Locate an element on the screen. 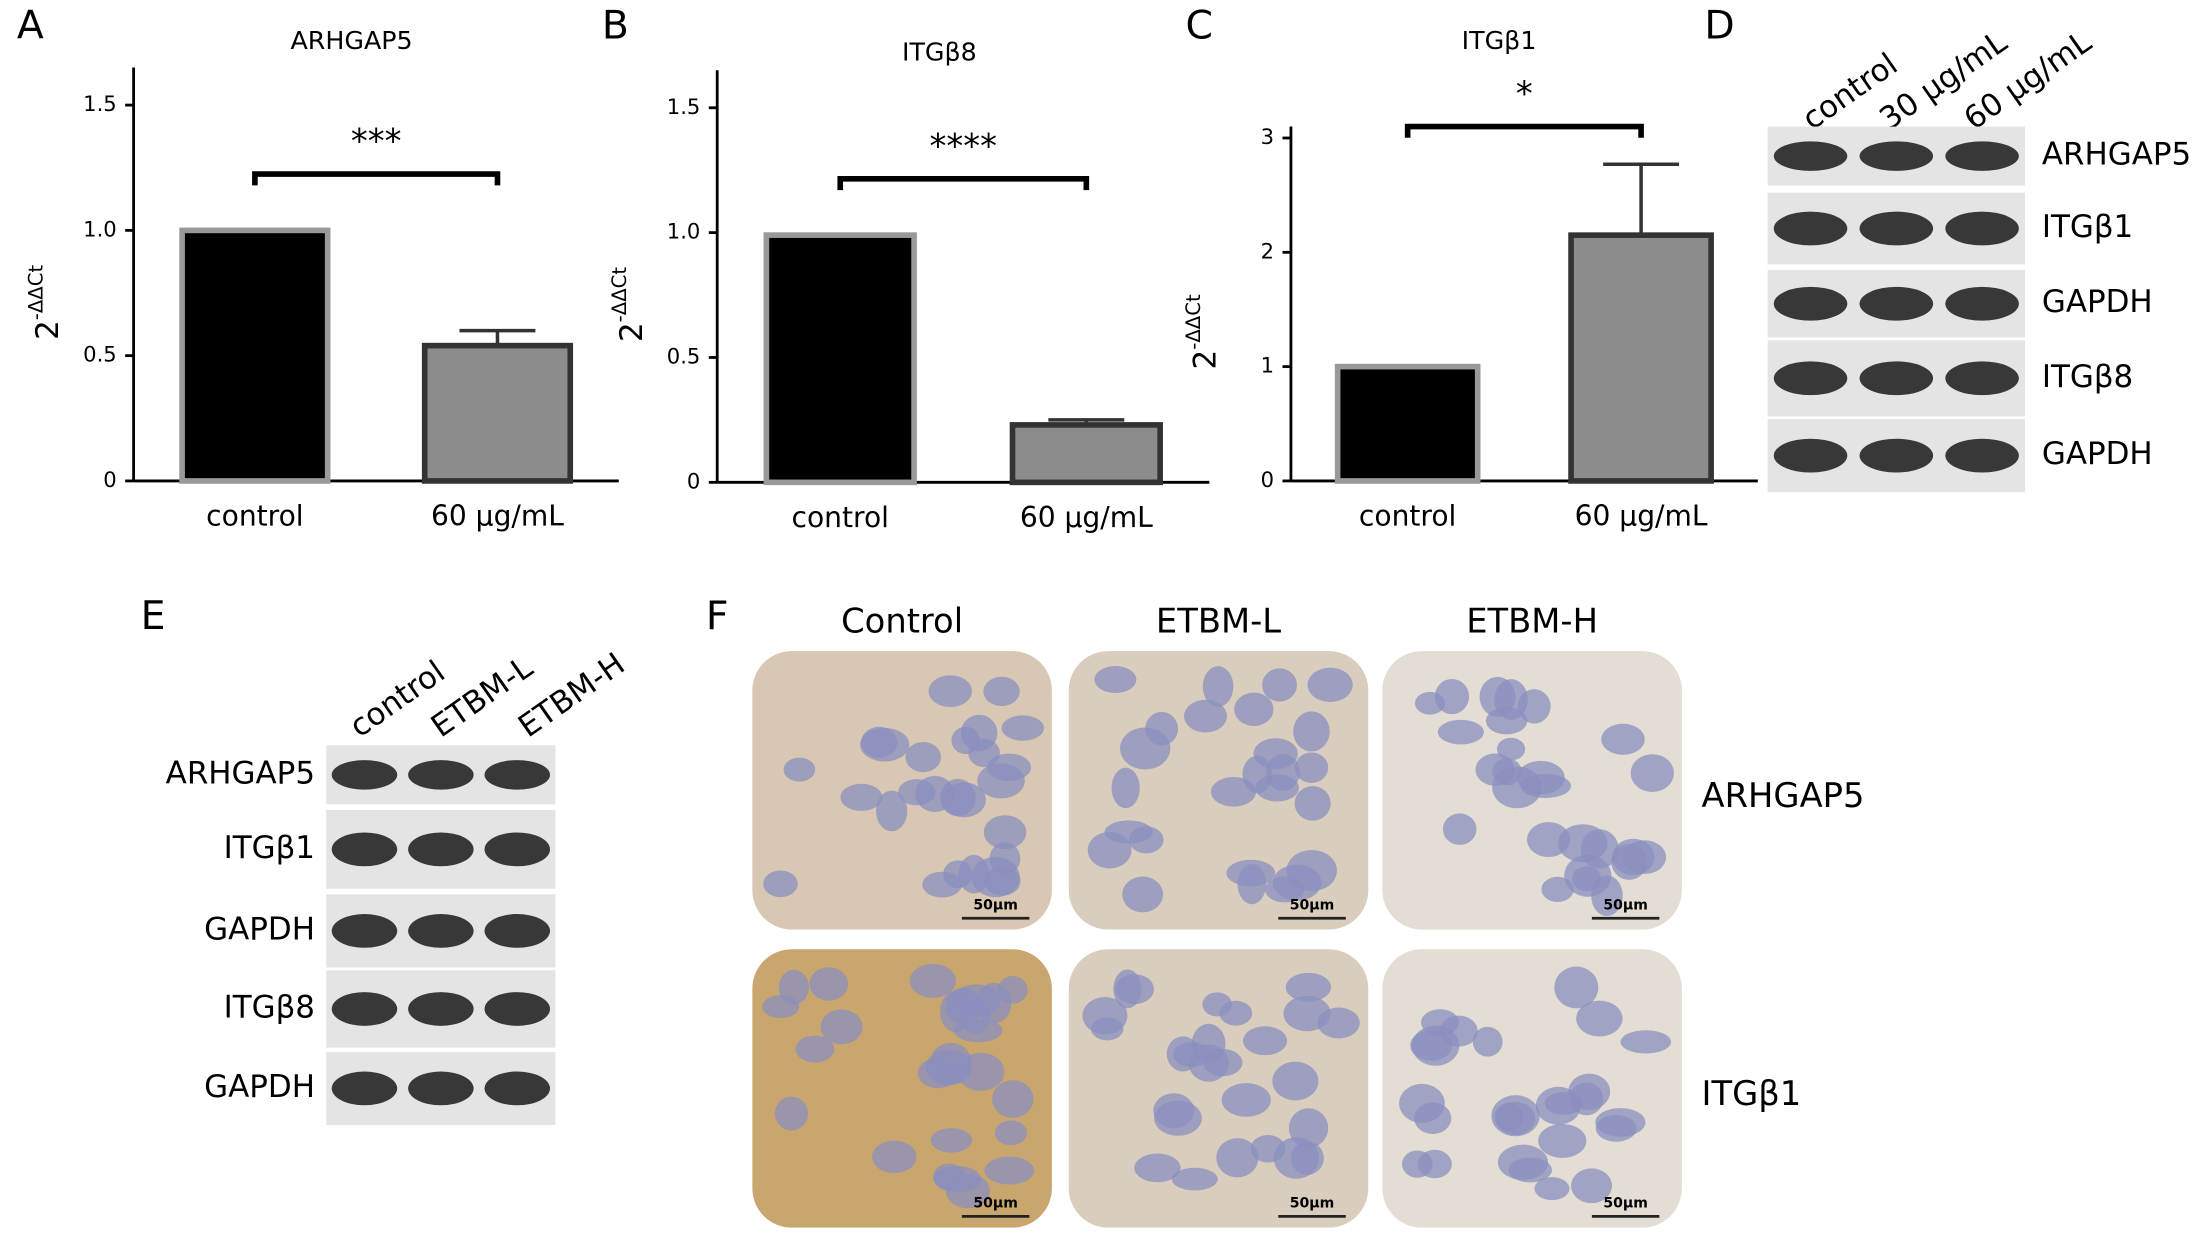 The height and width of the screenshot is (1241, 2205). significance-label: * is located at coordinates (1524, 93).